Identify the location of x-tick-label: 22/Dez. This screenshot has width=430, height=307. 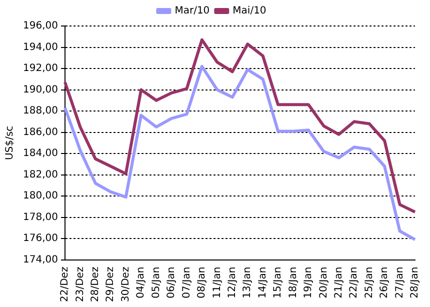
(65, 284).